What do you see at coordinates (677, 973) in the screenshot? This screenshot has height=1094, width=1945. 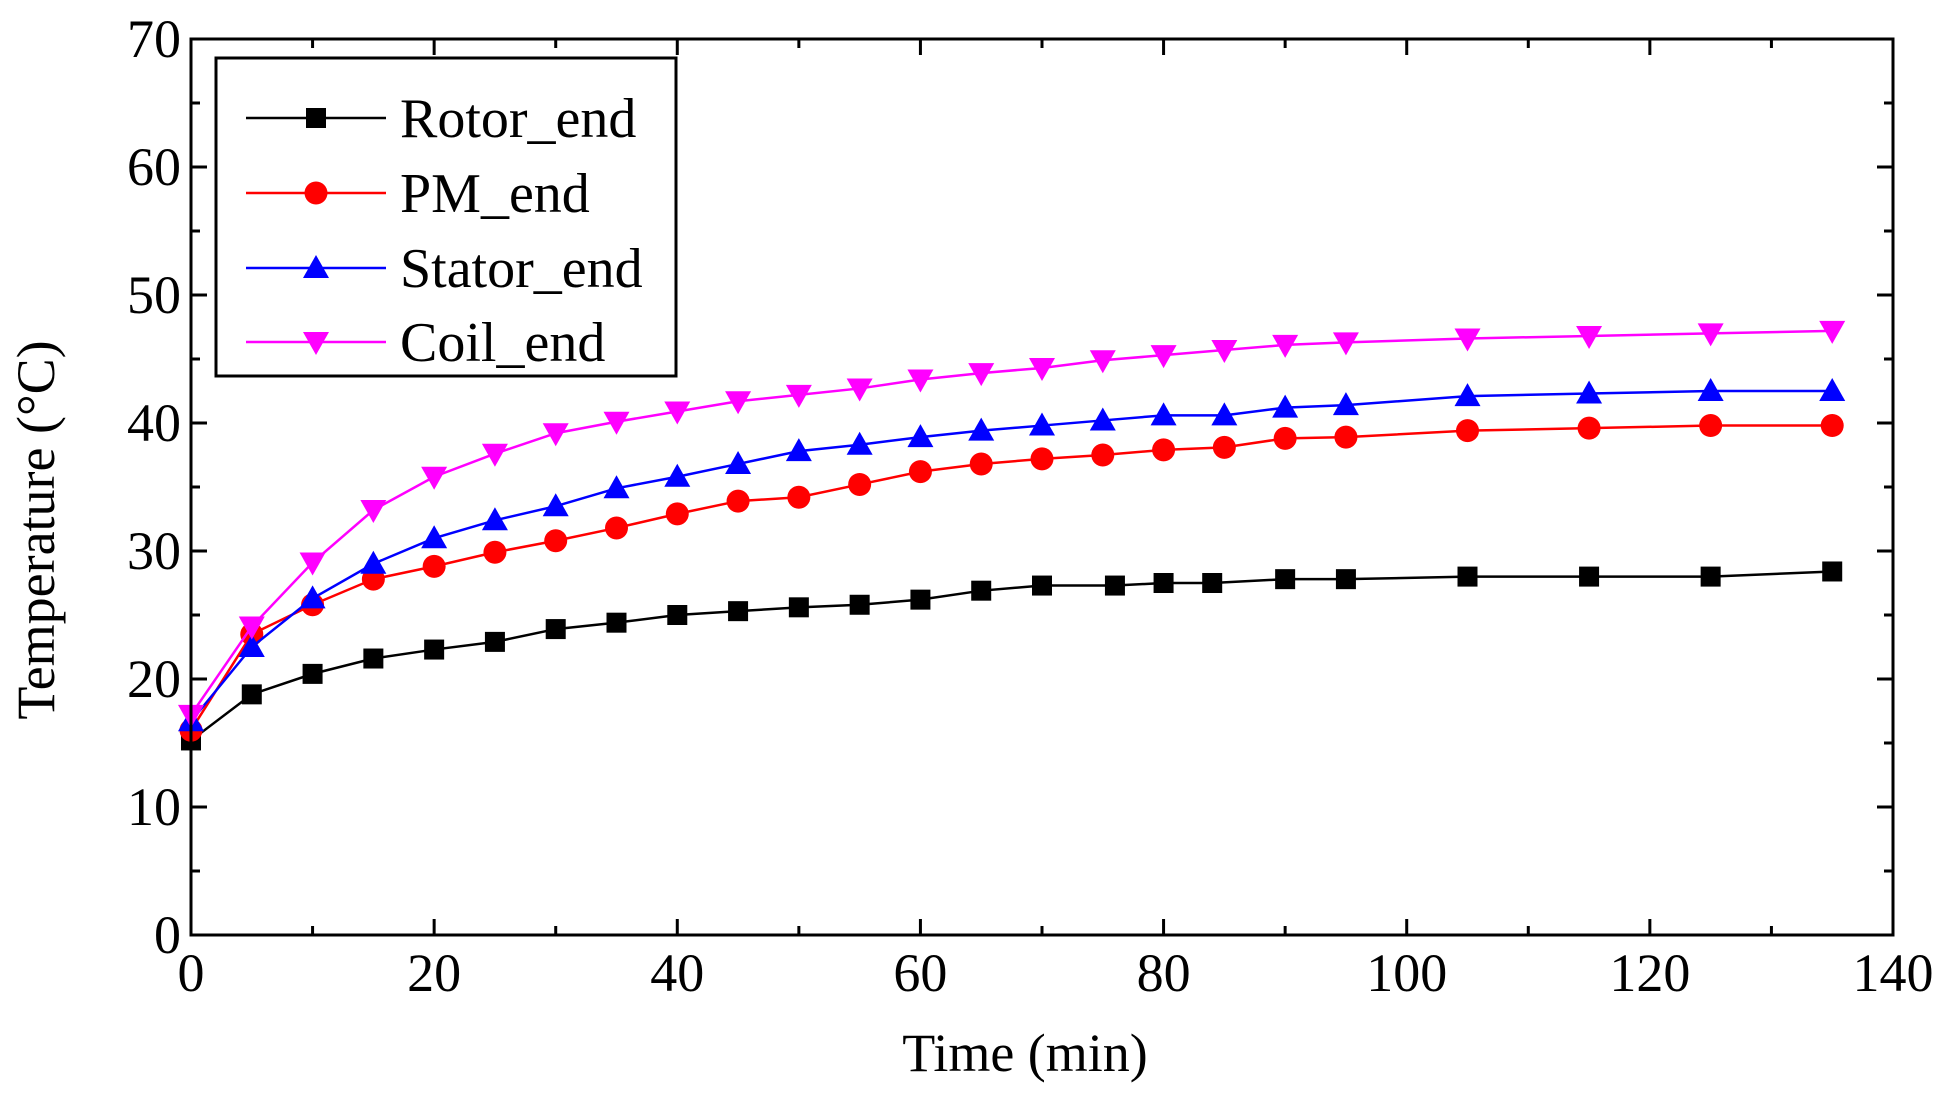 I see `x-tick-label: 40` at bounding box center [677, 973].